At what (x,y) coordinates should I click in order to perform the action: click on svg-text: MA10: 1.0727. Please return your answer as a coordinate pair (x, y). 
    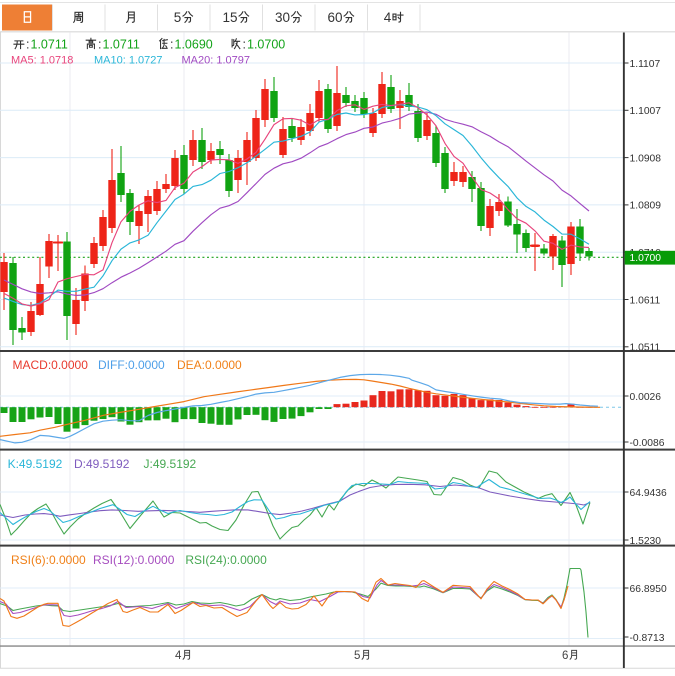
    Looking at the image, I should click on (128, 61).